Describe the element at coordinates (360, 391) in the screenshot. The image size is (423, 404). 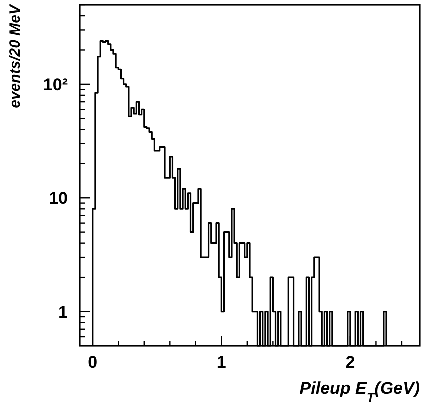
I see `x-axis-title: Pileup E$_{T}$(GeV)` at that location.